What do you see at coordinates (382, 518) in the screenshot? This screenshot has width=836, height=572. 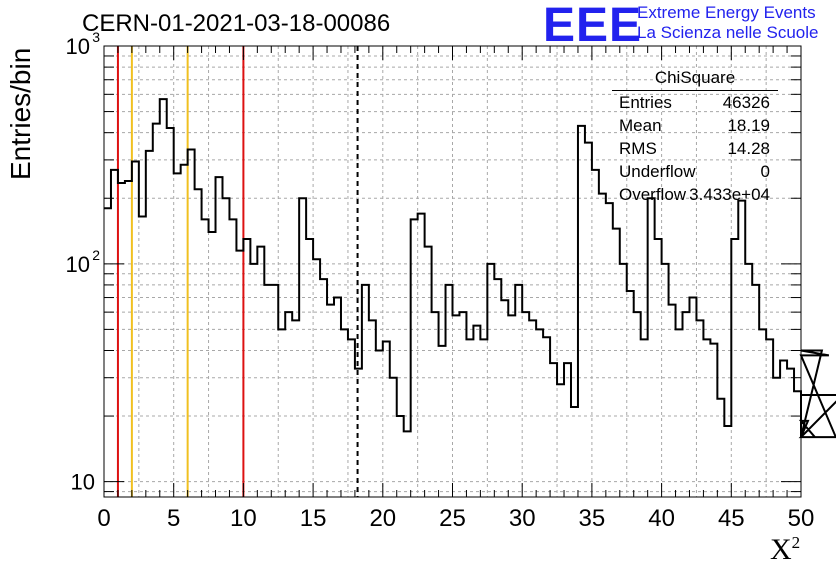 I see `x-tick-label: 20` at bounding box center [382, 518].